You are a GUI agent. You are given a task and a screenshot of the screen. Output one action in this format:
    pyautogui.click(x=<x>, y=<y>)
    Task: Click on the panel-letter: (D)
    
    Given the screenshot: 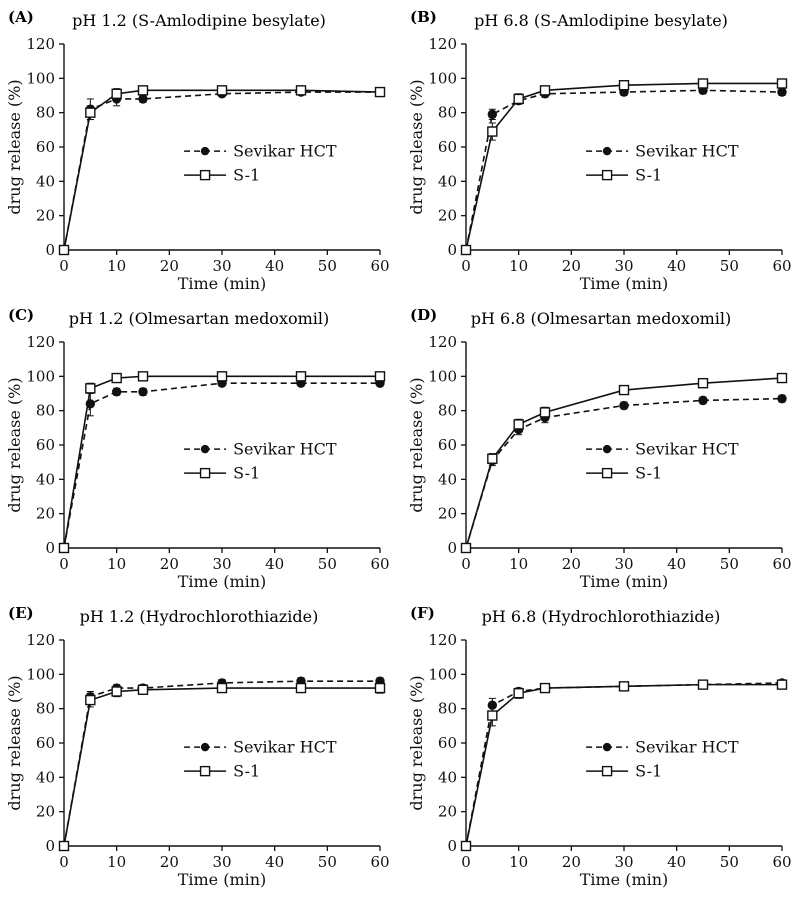 What is the action you would take?
    pyautogui.click(x=424, y=315)
    